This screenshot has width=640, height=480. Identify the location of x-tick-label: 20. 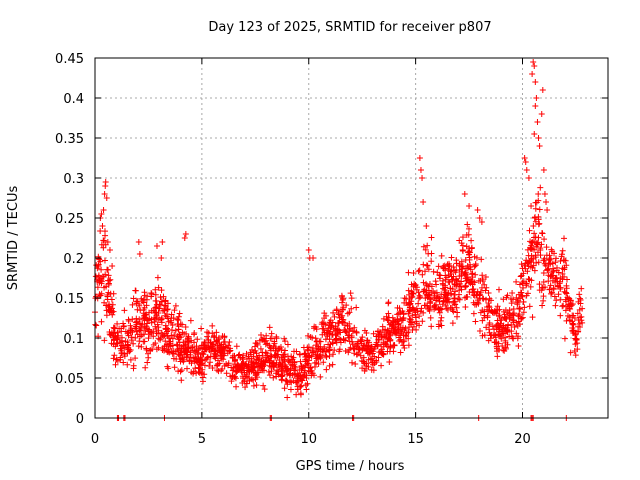
(522, 439).